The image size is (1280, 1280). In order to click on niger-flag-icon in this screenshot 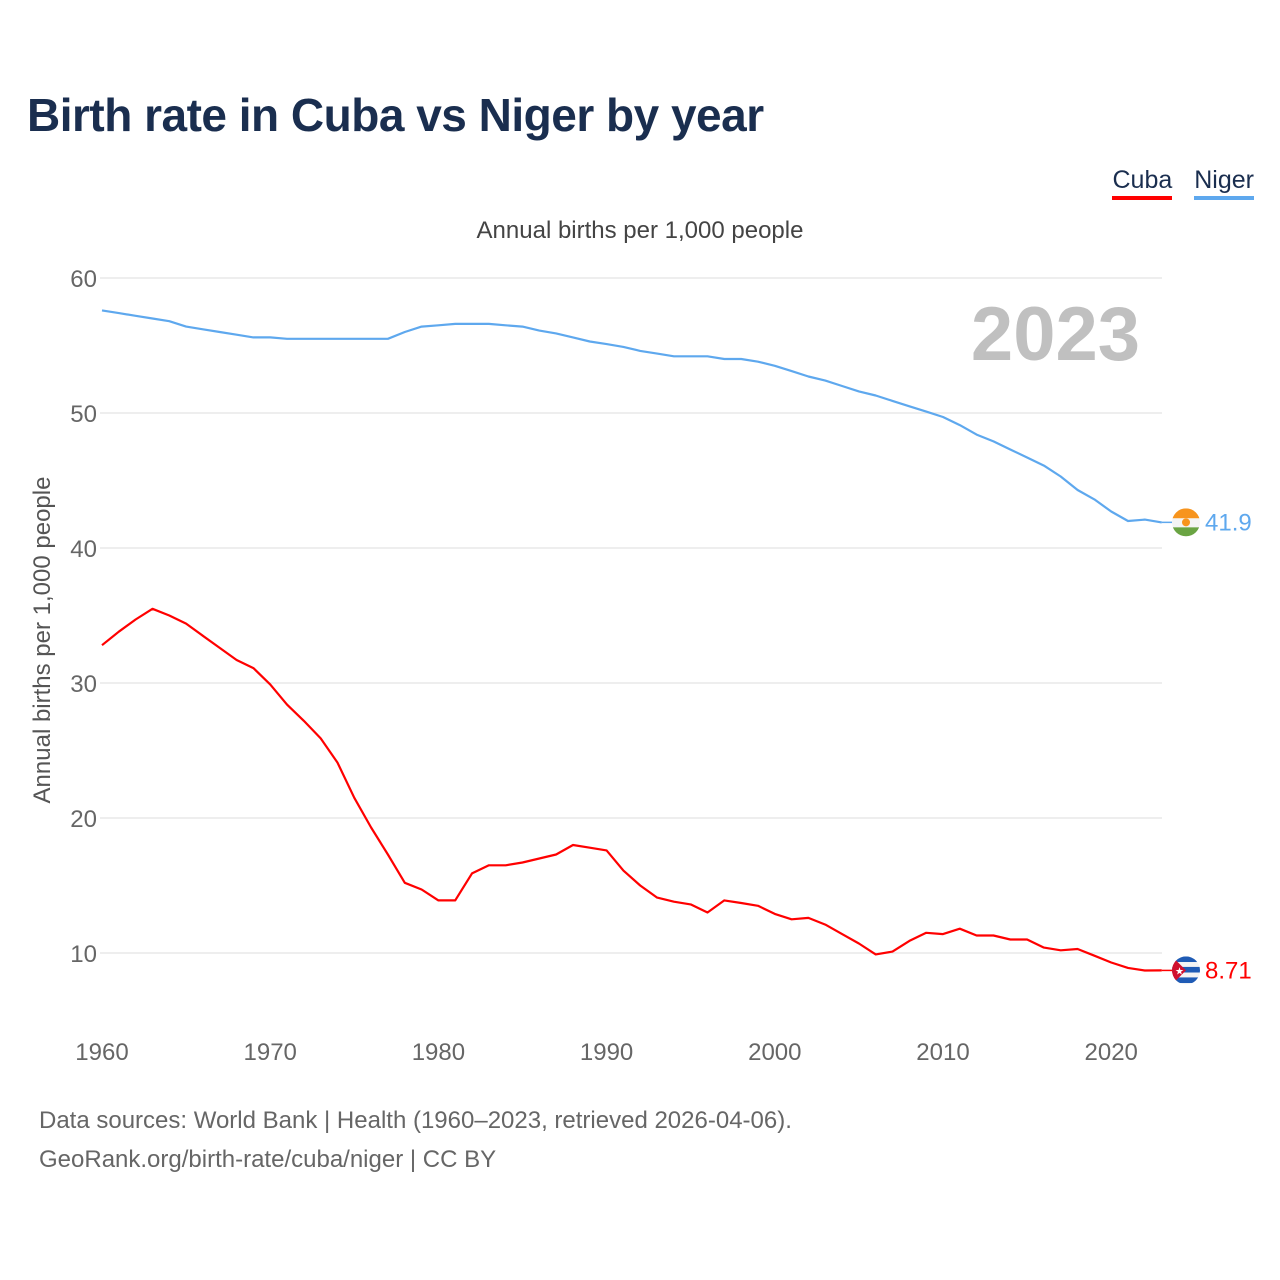, I will do `click(1186, 522)`.